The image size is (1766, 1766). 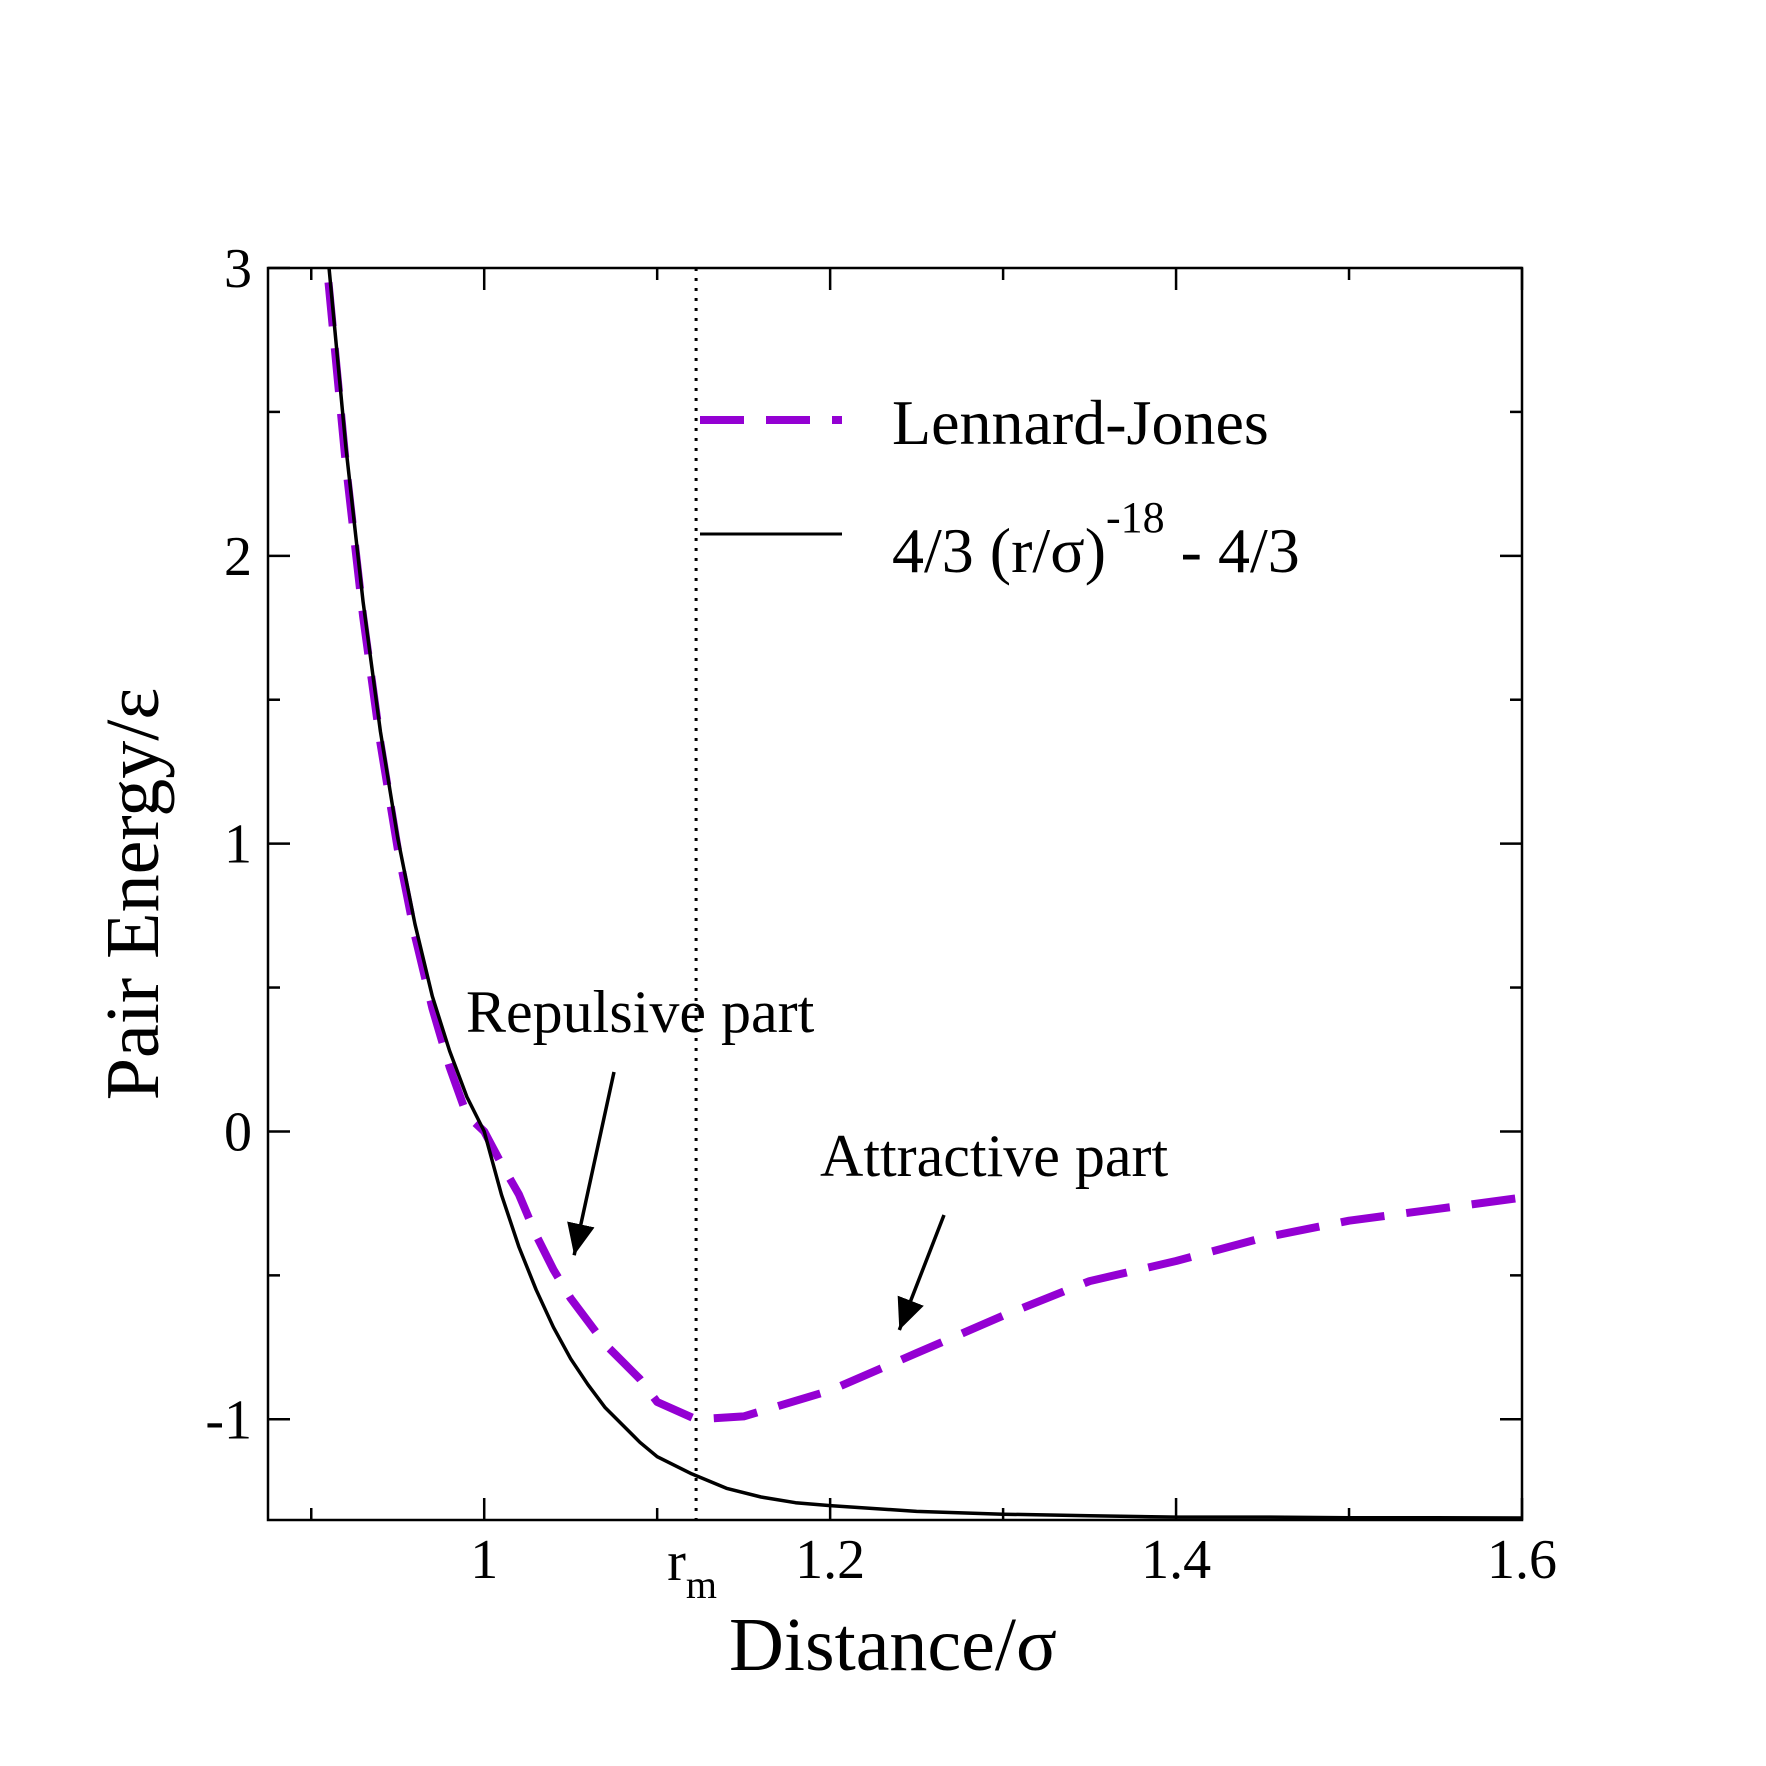 I want to click on y-tick-label: 3, so click(x=238, y=269).